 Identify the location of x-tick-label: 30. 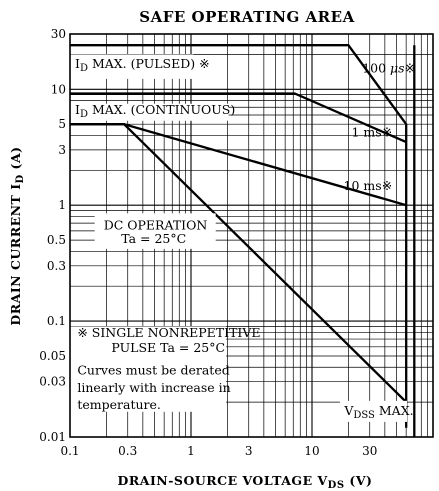
(369, 451).